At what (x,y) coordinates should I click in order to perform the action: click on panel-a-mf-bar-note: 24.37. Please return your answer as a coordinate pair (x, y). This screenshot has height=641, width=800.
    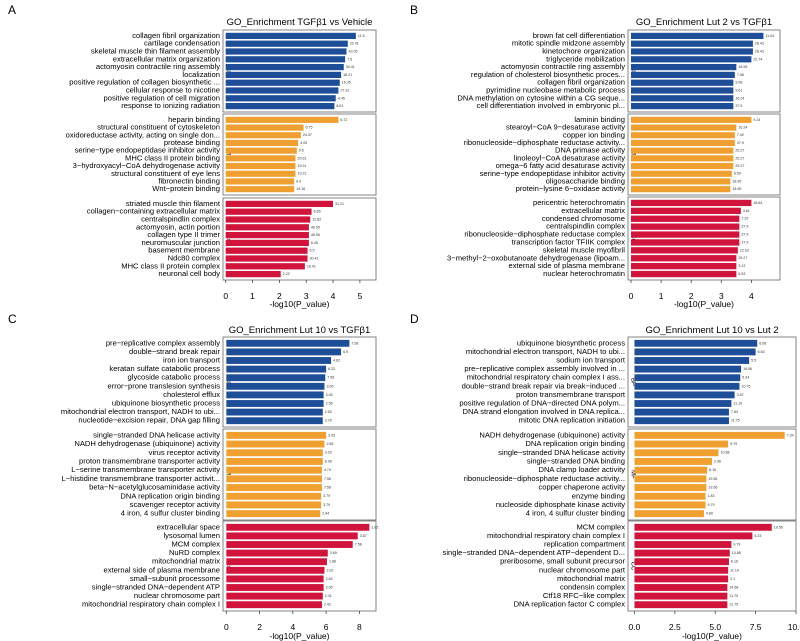
    Looking at the image, I should click on (307, 135).